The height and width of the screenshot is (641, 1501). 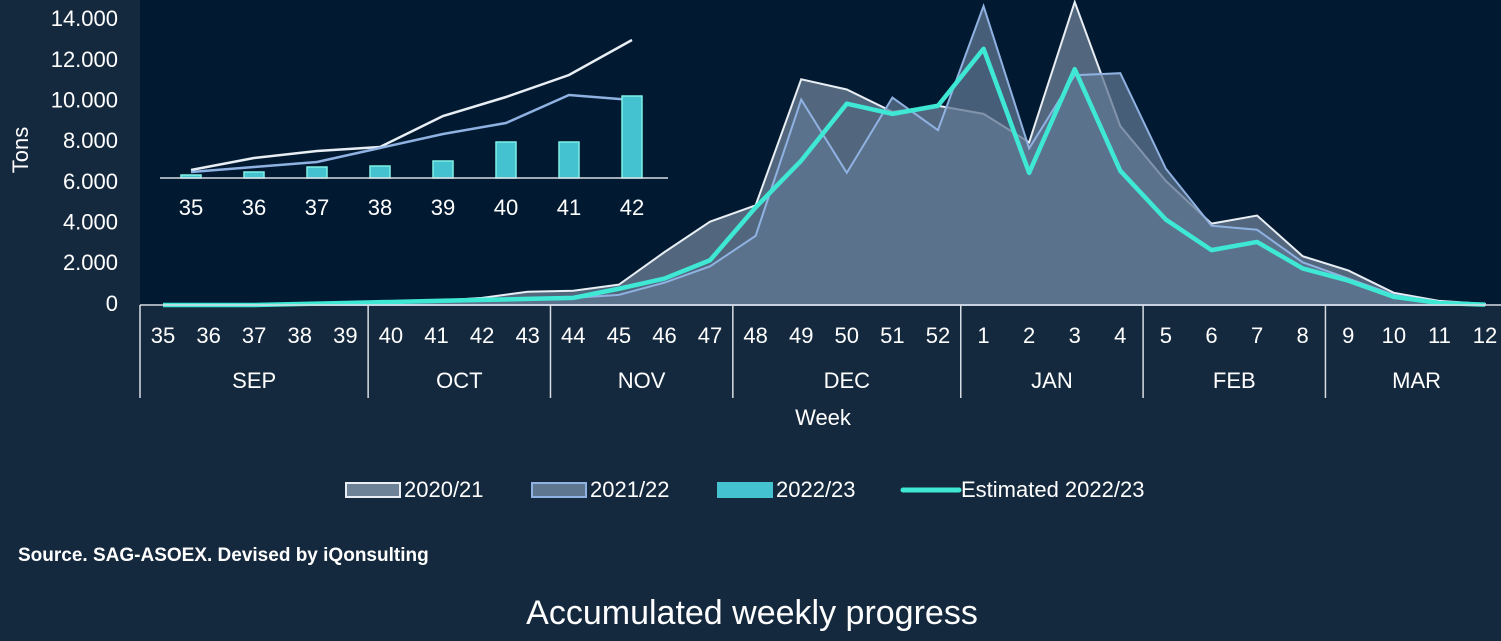 What do you see at coordinates (506, 207) in the screenshot?
I see `inset-tick-label: 40` at bounding box center [506, 207].